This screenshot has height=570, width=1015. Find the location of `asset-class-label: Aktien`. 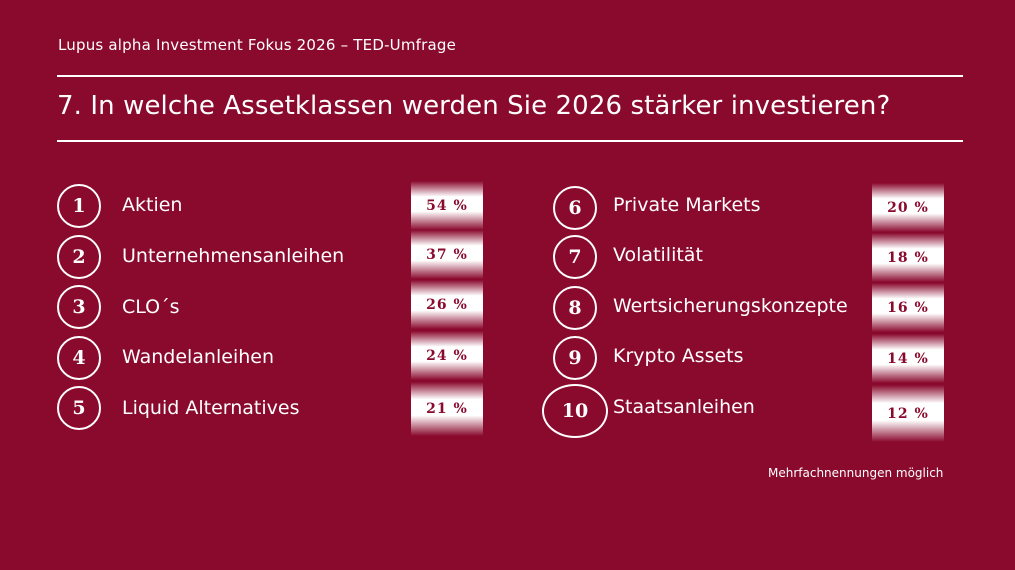

asset-class-label: Aktien is located at coordinates (152, 205).